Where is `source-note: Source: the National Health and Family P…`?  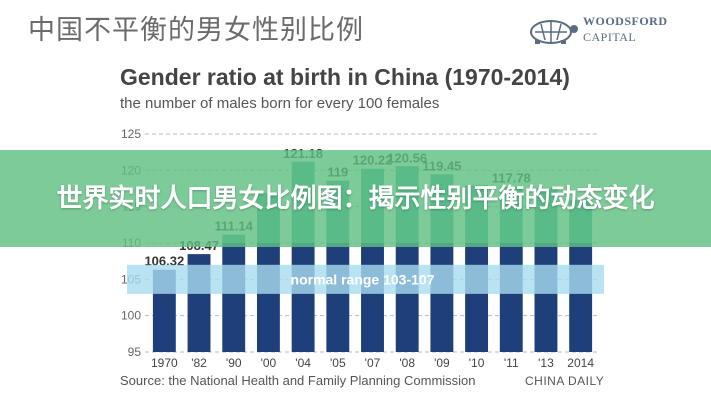 source-note: Source: the National Health and Family P… is located at coordinates (298, 380).